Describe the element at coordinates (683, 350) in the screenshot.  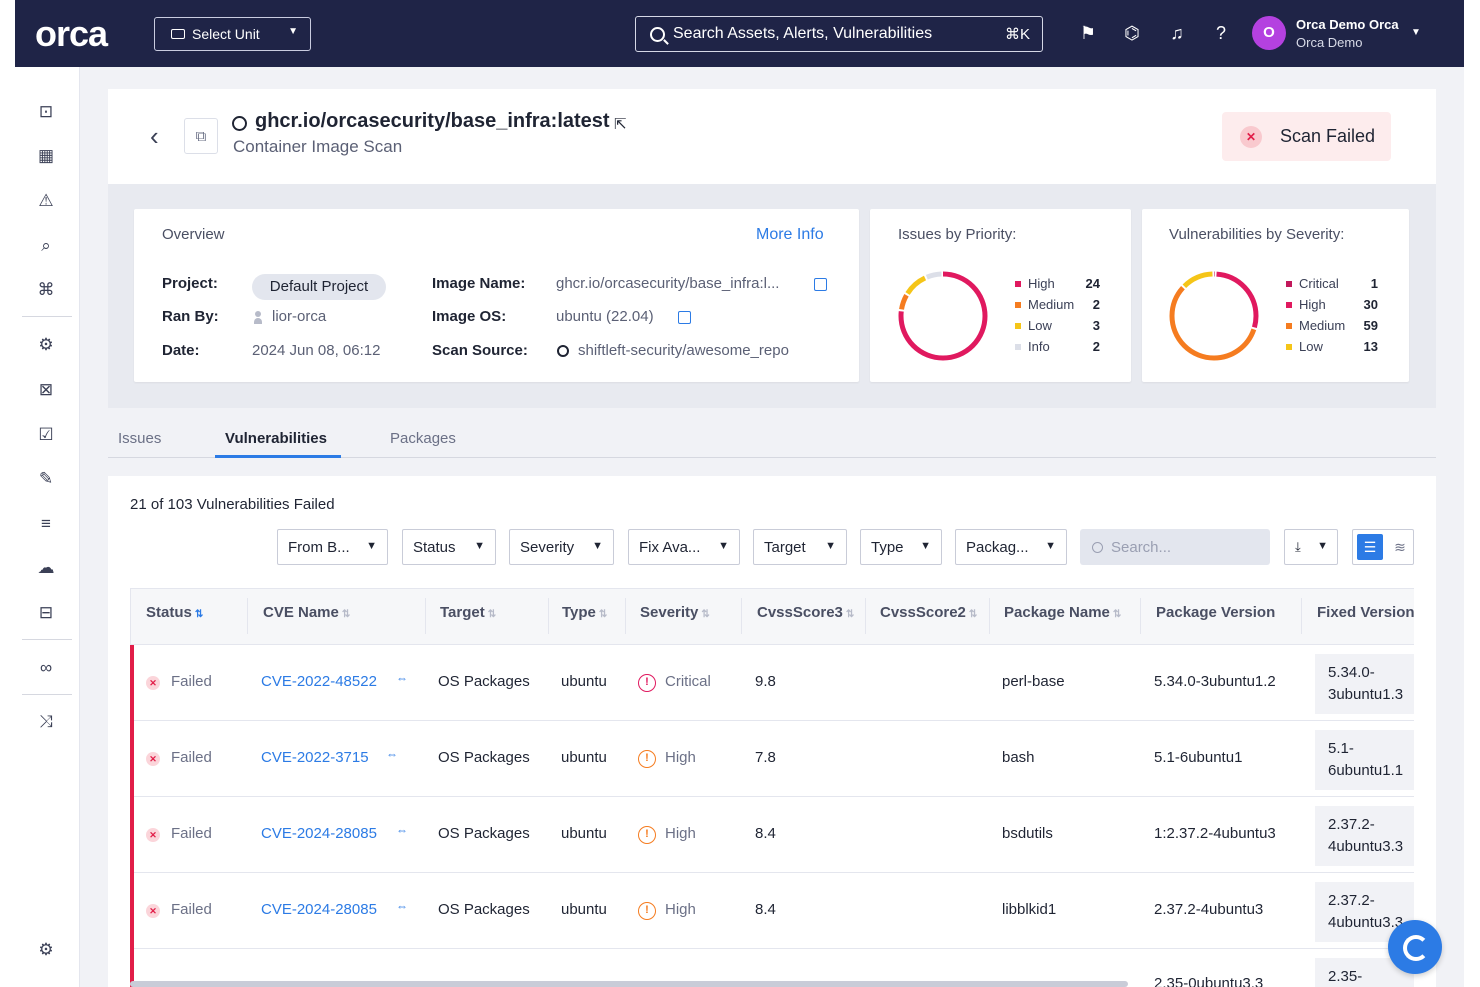
I see `scan-source-value: shiftleft-security/awesome_repo` at that location.